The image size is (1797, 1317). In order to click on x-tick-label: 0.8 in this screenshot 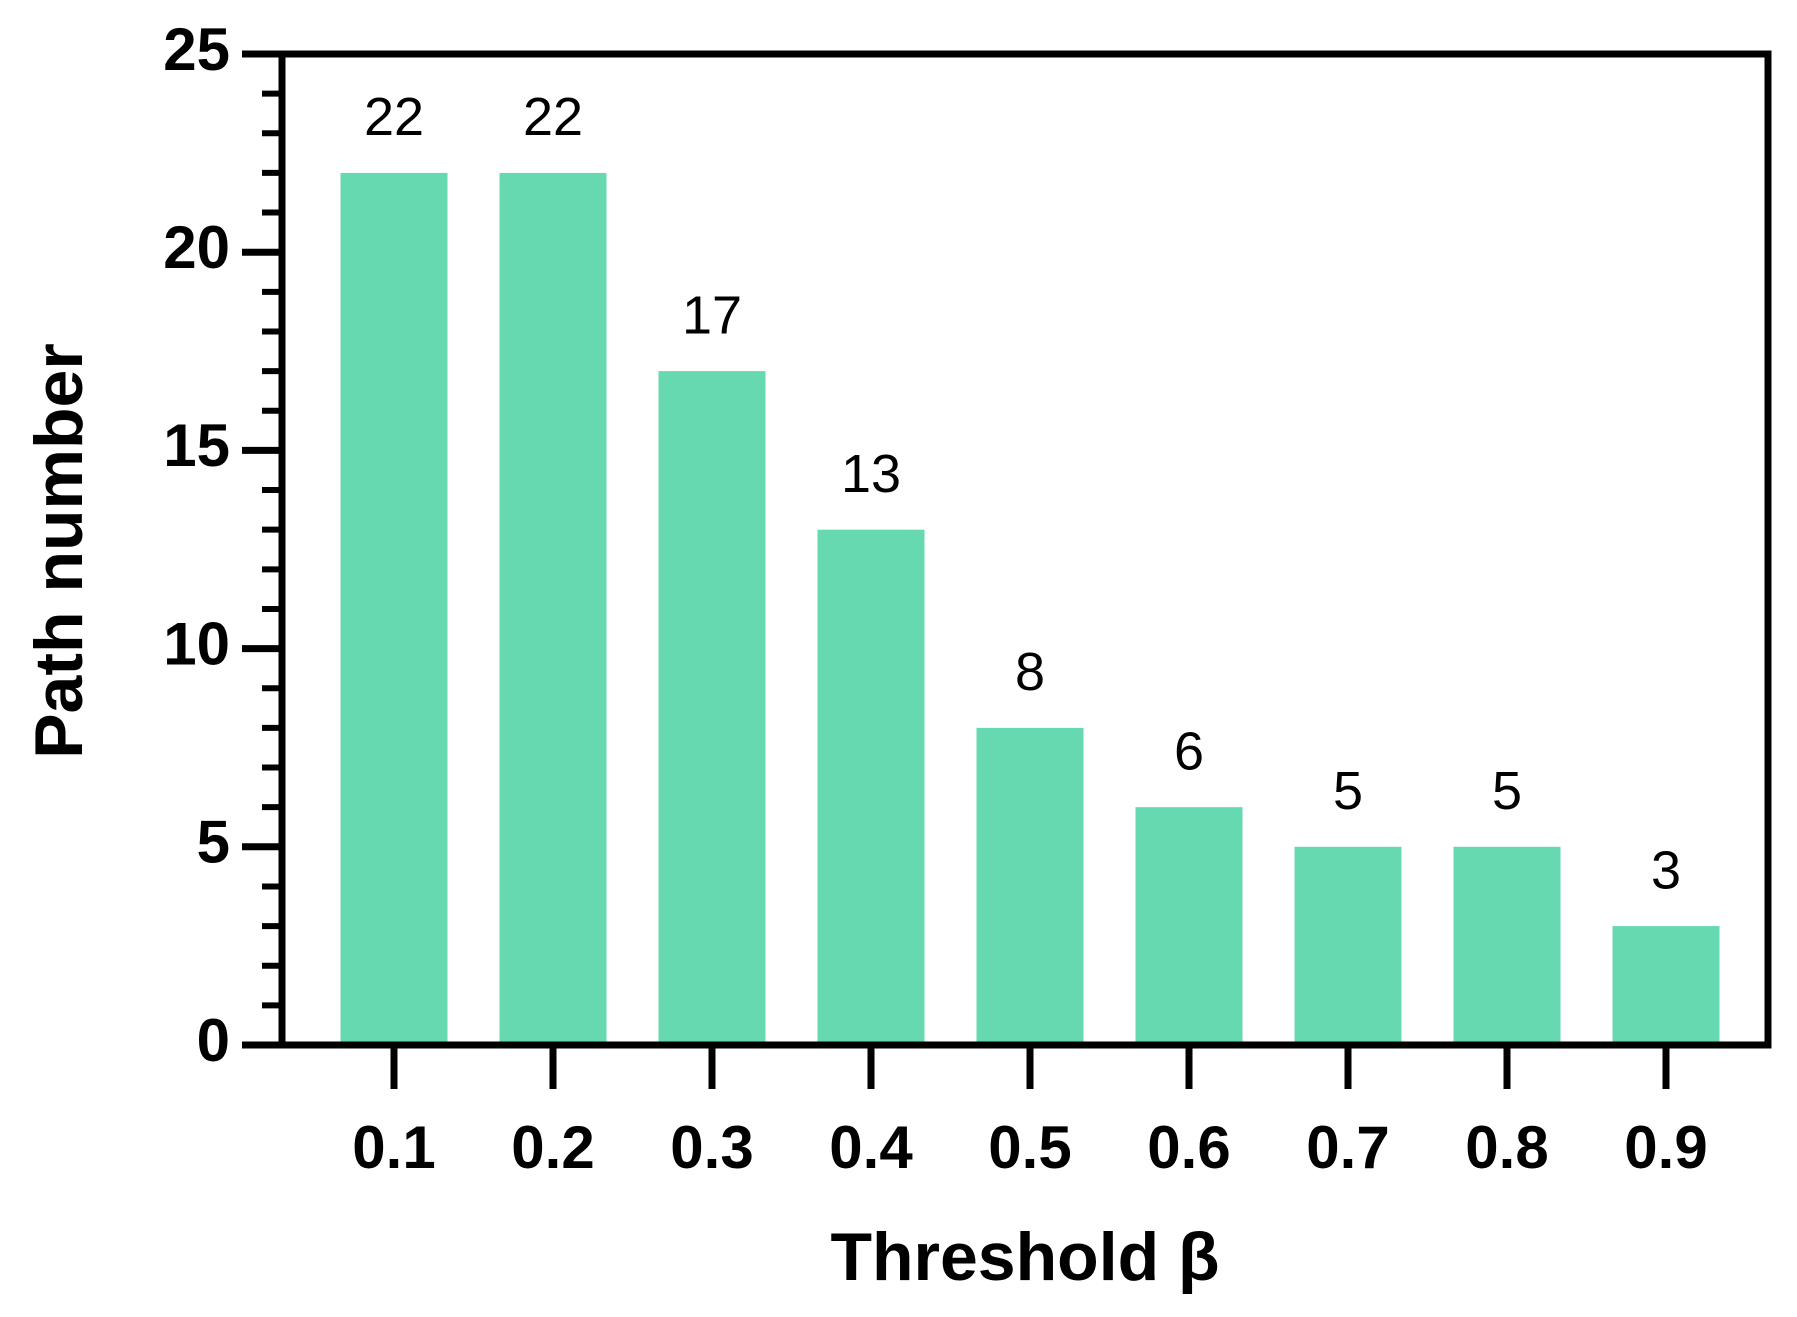, I will do `click(1506, 1147)`.